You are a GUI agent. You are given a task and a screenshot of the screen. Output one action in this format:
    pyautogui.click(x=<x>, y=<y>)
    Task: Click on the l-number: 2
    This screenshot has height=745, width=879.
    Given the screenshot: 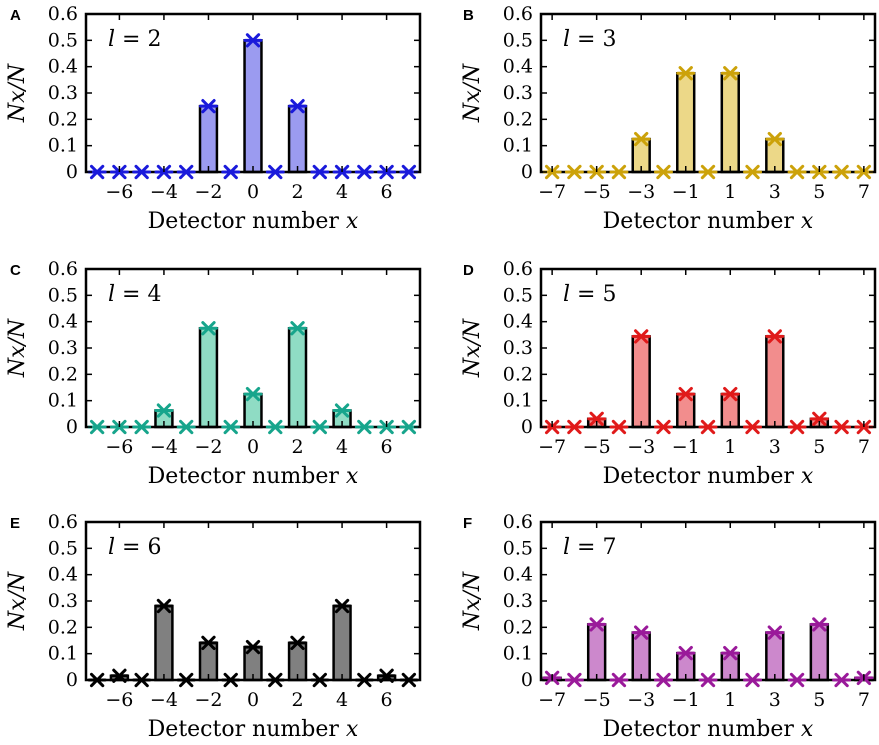 What is the action you would take?
    pyautogui.click(x=154, y=39)
    